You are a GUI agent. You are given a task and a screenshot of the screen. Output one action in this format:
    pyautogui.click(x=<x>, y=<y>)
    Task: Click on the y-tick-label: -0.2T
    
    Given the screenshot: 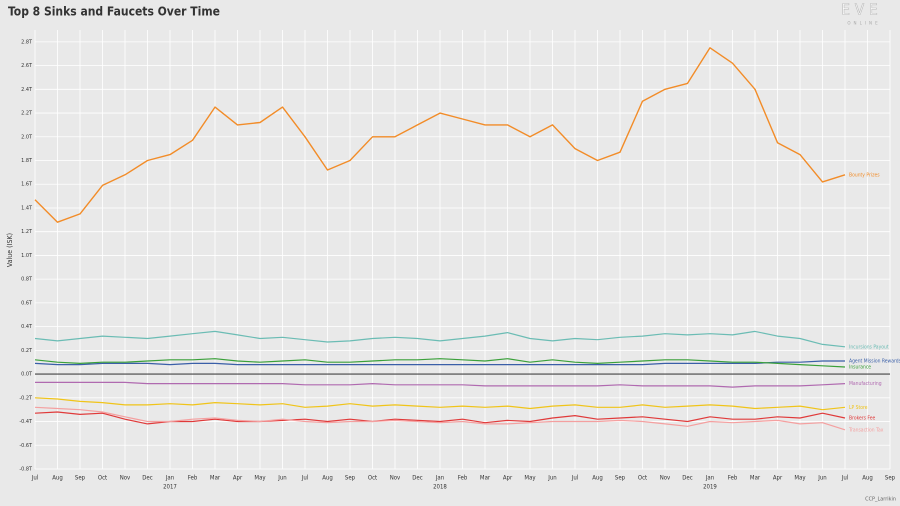 What is the action you would take?
    pyautogui.click(x=26, y=398)
    